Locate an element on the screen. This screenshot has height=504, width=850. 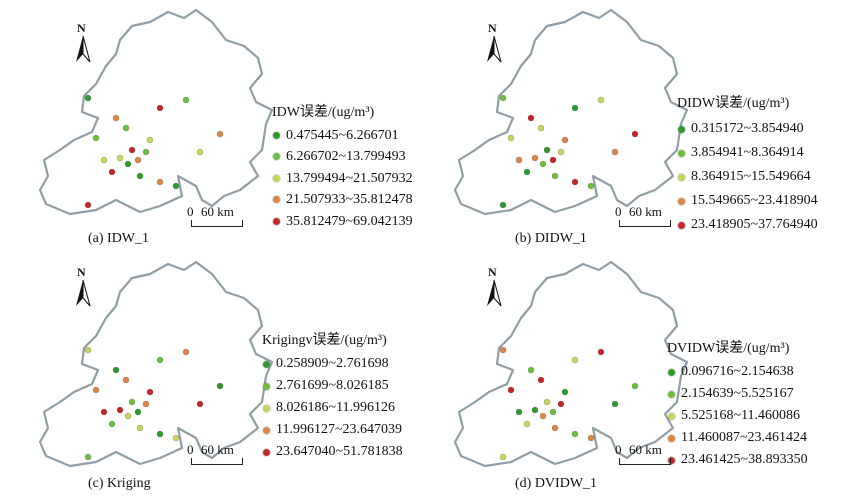
legend-item: 8.026186~11.996126 is located at coordinates (332, 408).